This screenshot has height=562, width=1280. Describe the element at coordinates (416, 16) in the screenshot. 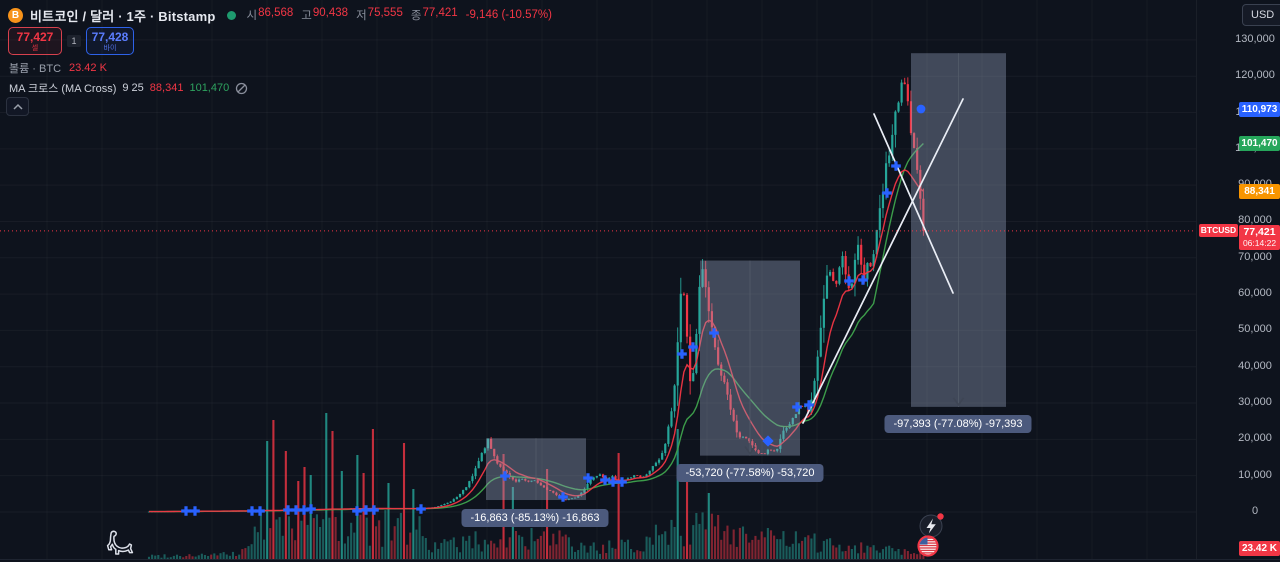

I see `close-label: 종` at that location.